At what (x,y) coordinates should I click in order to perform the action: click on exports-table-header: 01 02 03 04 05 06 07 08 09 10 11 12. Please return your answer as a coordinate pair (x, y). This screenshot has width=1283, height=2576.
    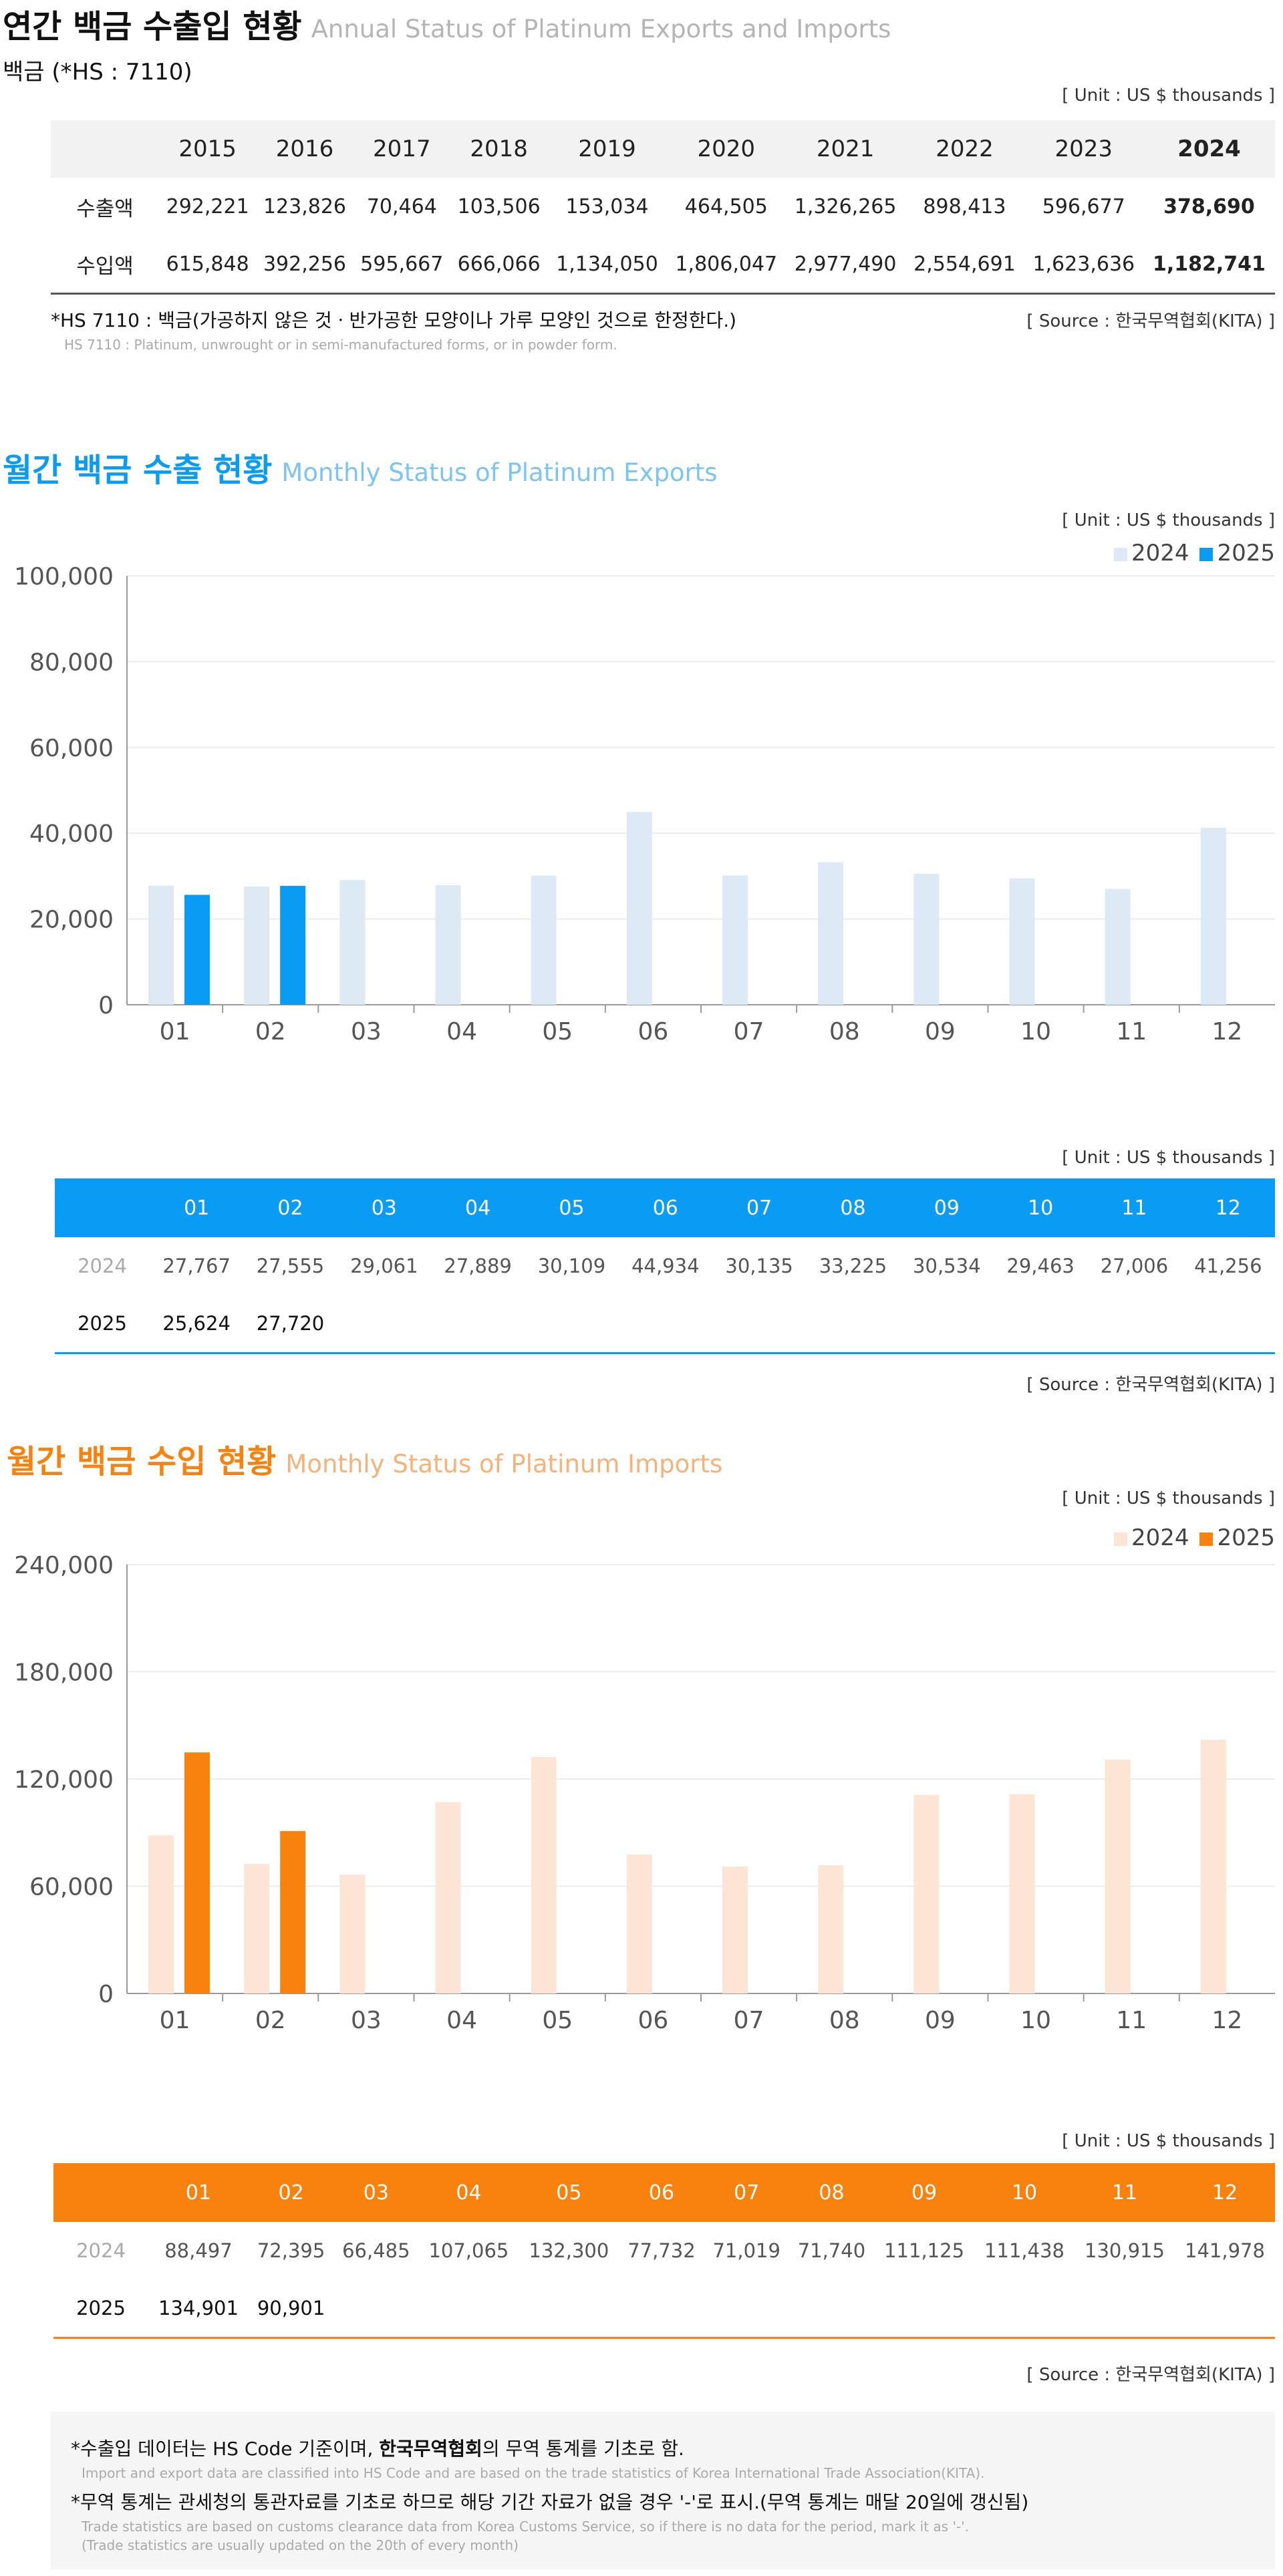
    Looking at the image, I should click on (665, 1207).